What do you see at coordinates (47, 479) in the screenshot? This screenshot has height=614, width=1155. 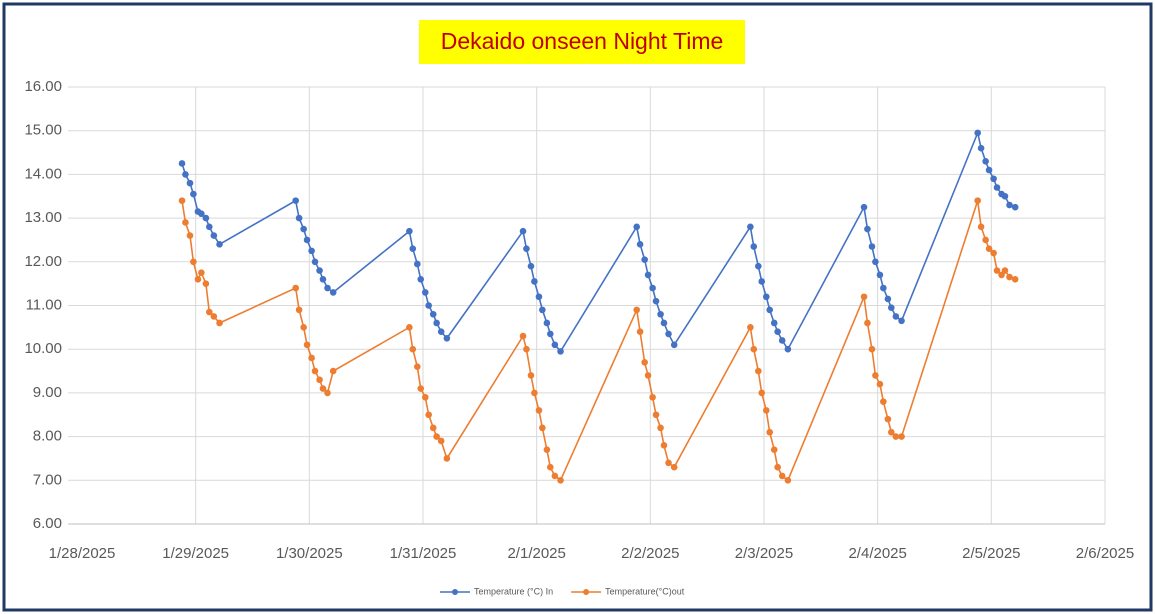 I see `y-tick-label: 7.00` at bounding box center [47, 479].